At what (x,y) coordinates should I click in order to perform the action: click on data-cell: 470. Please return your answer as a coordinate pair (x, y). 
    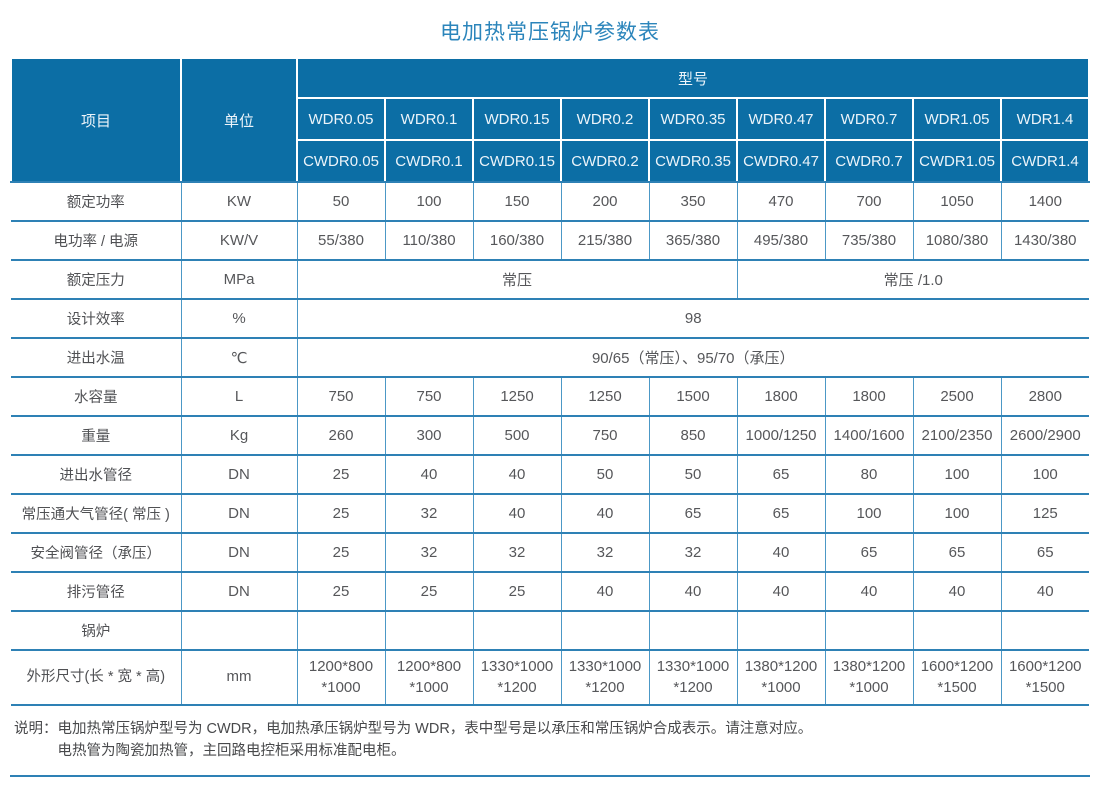
    Looking at the image, I should click on (781, 201).